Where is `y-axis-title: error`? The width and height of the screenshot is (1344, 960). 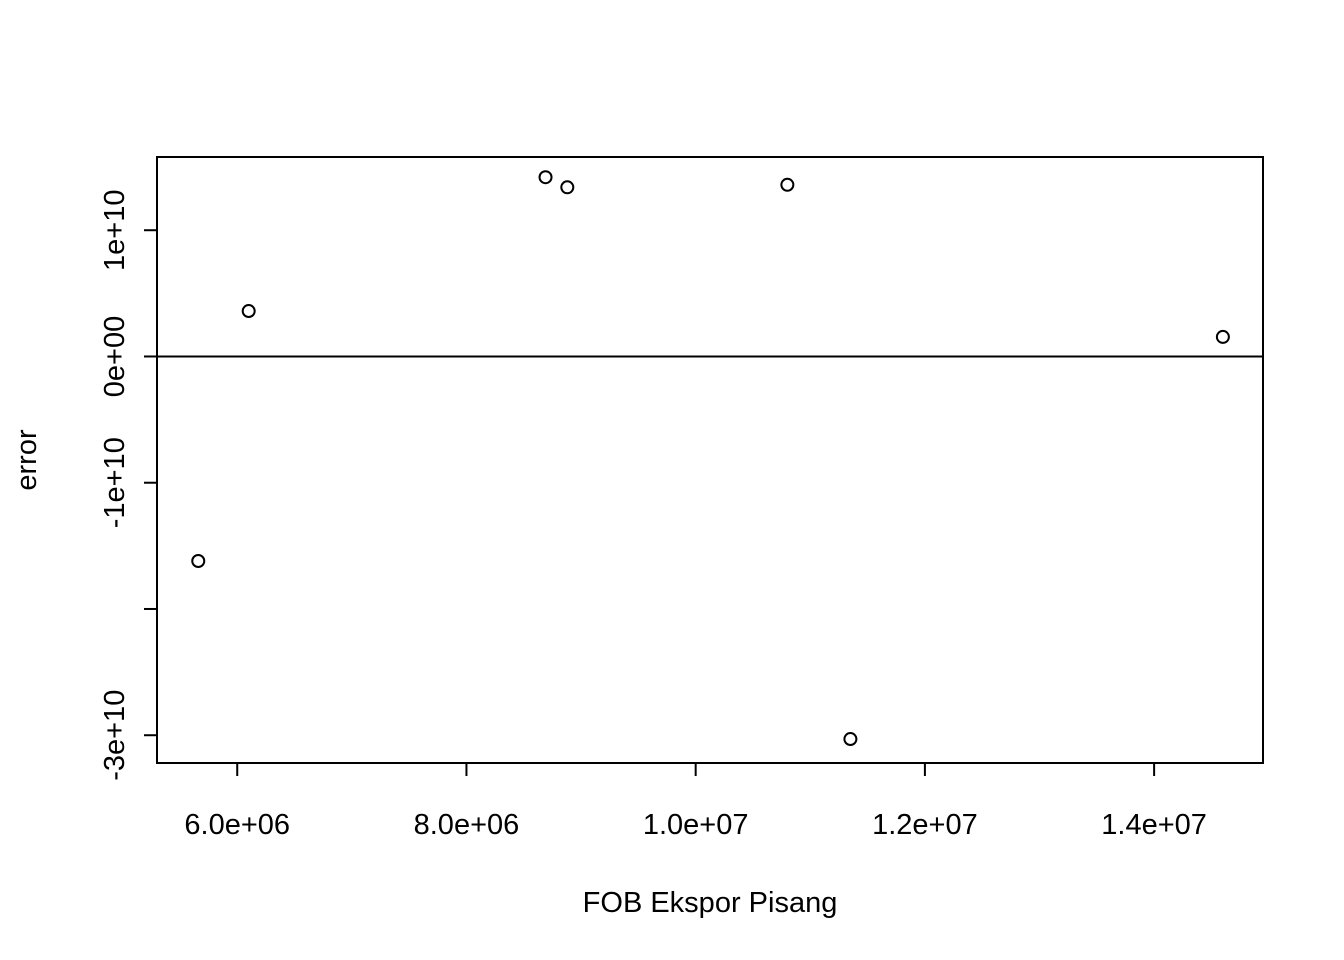 y-axis-title: error is located at coordinates (27, 460).